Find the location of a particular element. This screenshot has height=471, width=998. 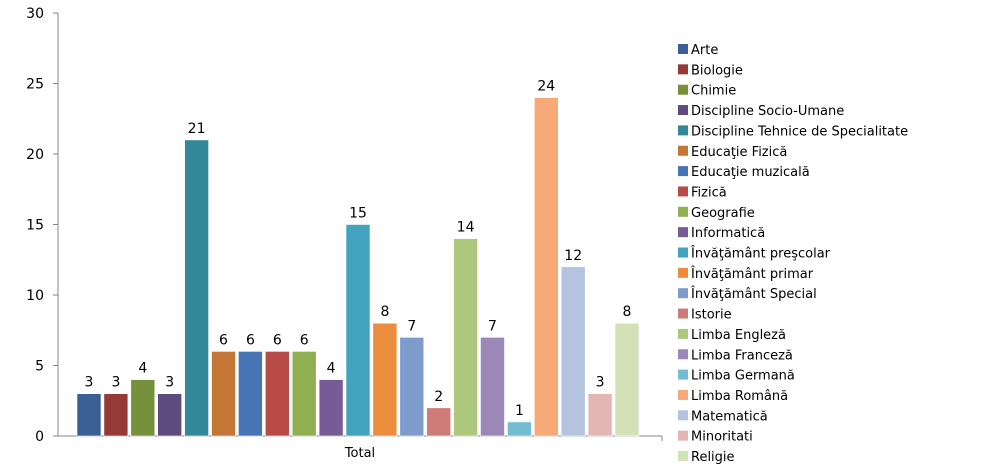

data-label: 1 is located at coordinates (519, 411).